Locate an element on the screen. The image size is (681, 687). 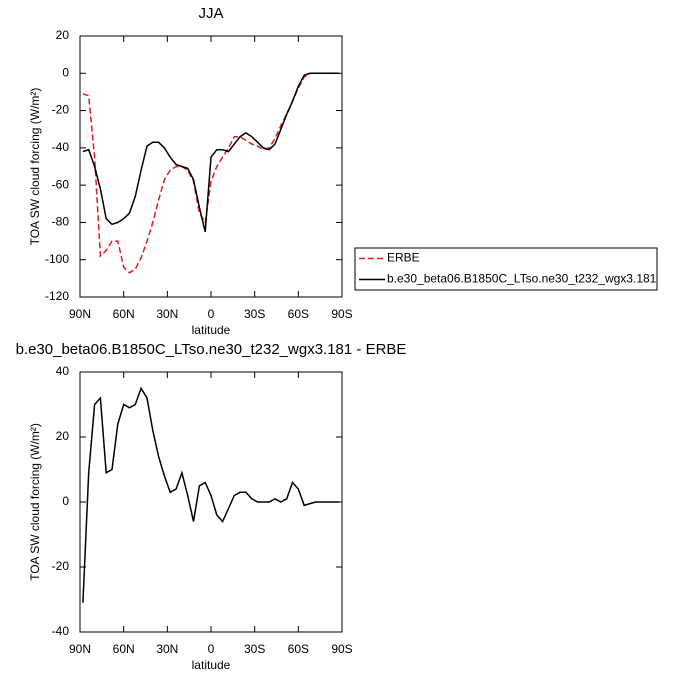
legend-box is located at coordinates (506, 269).